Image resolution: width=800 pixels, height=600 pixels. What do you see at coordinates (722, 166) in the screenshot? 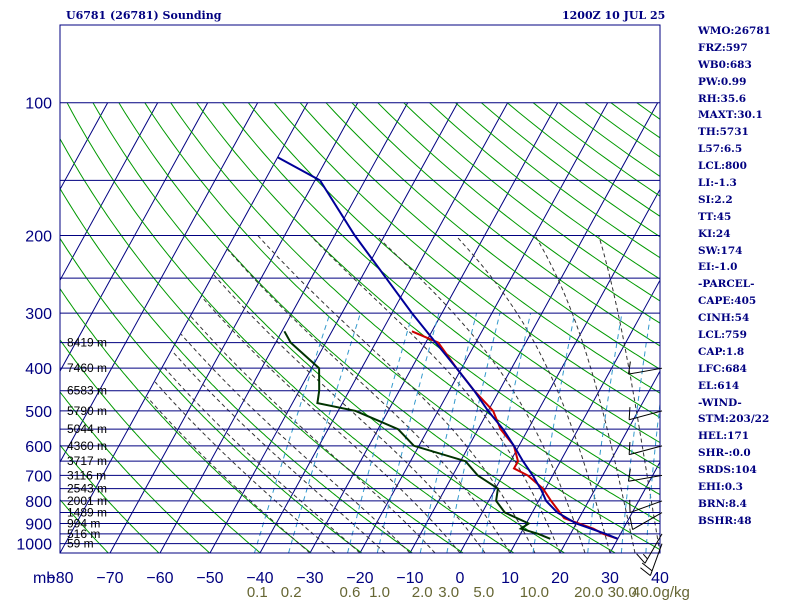
I see `sounding-index-item: LCL:800` at bounding box center [722, 166].